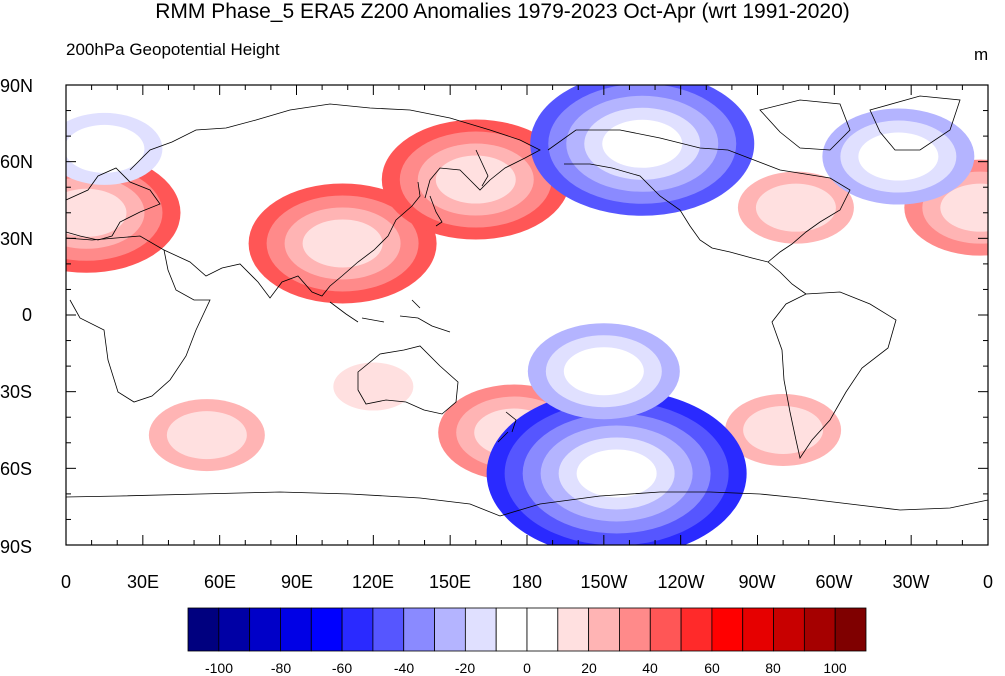 Image resolution: width=1005 pixels, height=676 pixels. Describe the element at coordinates (757, 582) in the screenshot. I see `lon-label: 90W` at that location.